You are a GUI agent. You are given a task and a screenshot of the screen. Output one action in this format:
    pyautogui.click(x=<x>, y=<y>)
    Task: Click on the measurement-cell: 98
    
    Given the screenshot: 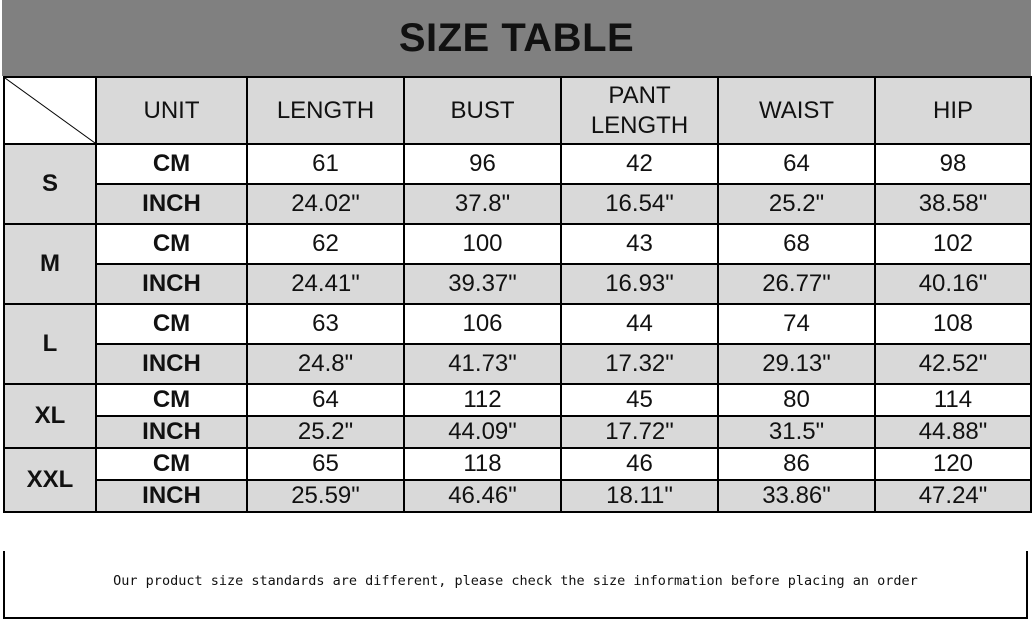 What is the action you would take?
    pyautogui.click(x=953, y=164)
    